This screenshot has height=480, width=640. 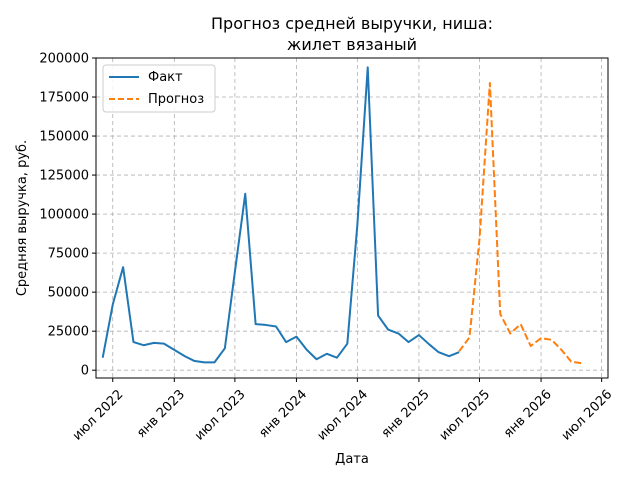 What do you see at coordinates (64, 137) in the screenshot?
I see `y-tick-label: 150000` at bounding box center [64, 137].